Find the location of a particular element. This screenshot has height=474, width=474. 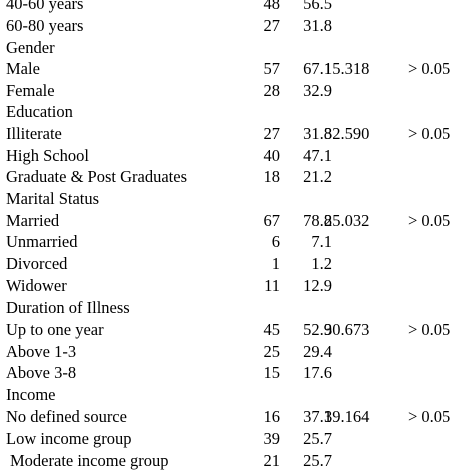

percent-cell: 67.1 is located at coordinates (317, 68).